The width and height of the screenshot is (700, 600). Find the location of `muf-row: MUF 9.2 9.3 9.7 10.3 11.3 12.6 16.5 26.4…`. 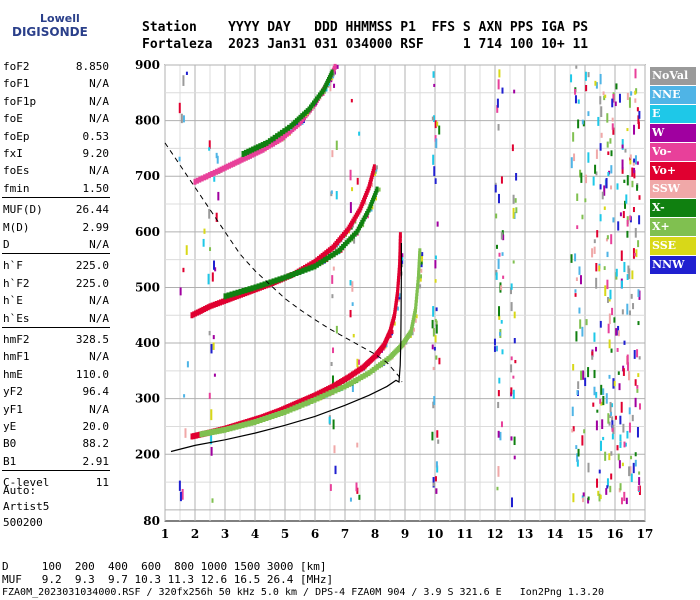

muf-row: MUF 9.2 9.3 9.7 10.3 11.3 12.6 16.5 26.4… is located at coordinates (168, 579).